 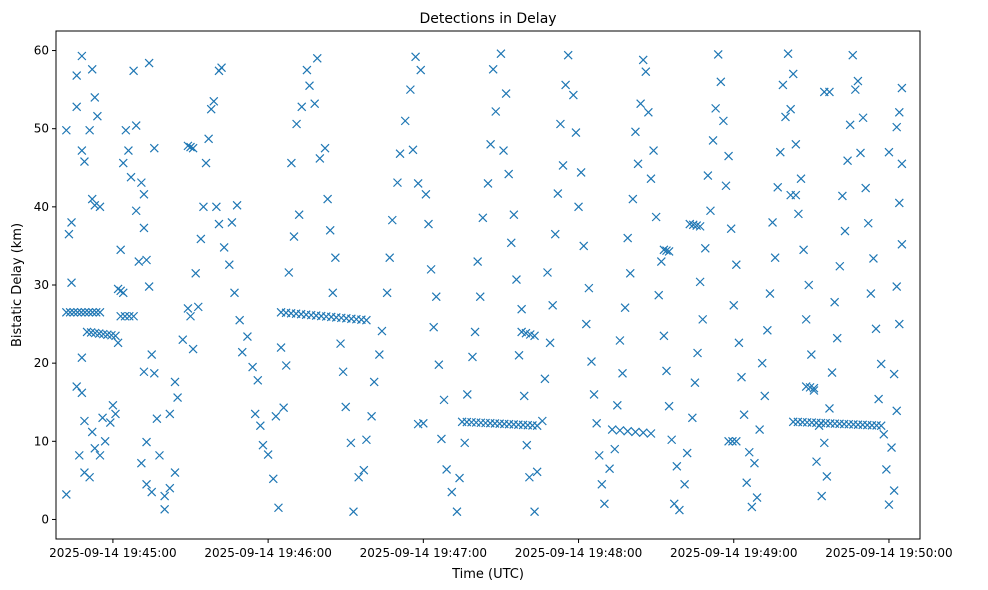 I want to click on y-tick-label: 60, so click(x=41, y=51).